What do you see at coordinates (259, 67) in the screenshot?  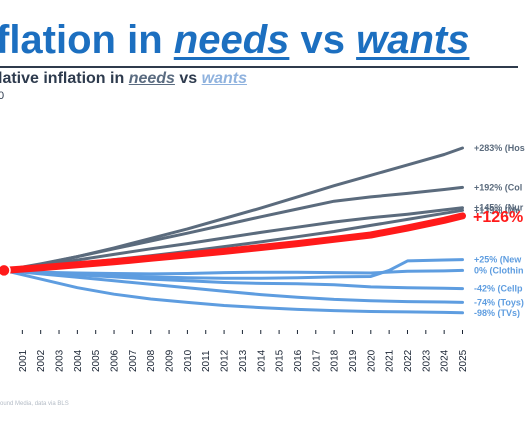 I see `title-divider` at bounding box center [259, 67].